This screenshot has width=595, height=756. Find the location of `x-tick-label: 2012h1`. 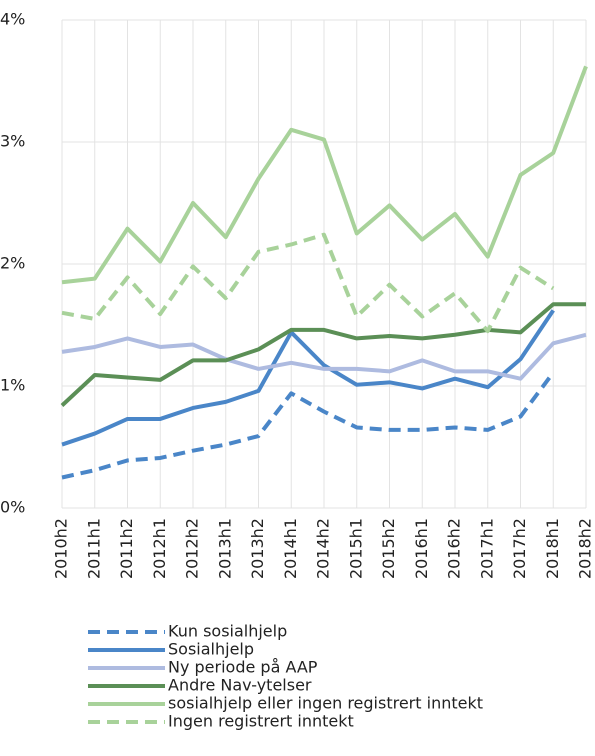

x-tick-label: 2012h1 is located at coordinates (159, 548).